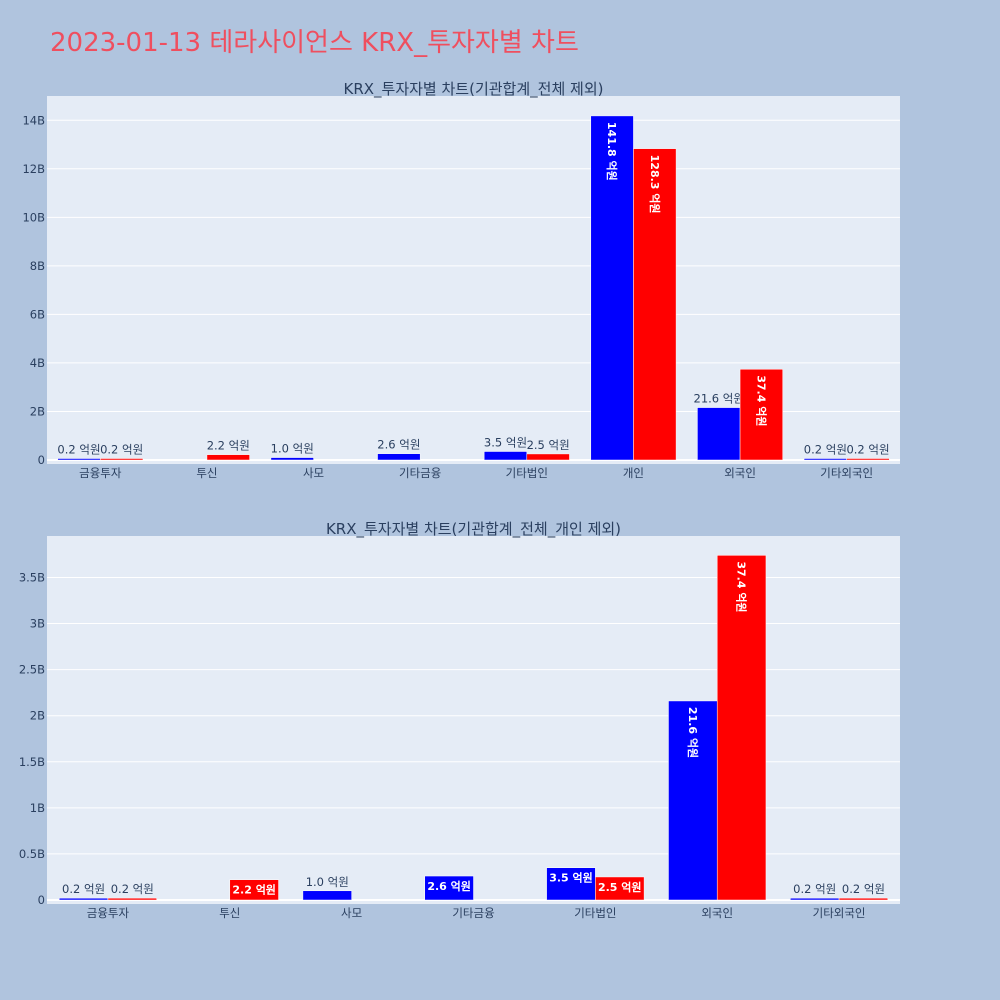 This screenshot has height=1000, width=1000. Describe the element at coordinates (37, 314) in the screenshot. I see `y-tick-label: 6B` at that location.